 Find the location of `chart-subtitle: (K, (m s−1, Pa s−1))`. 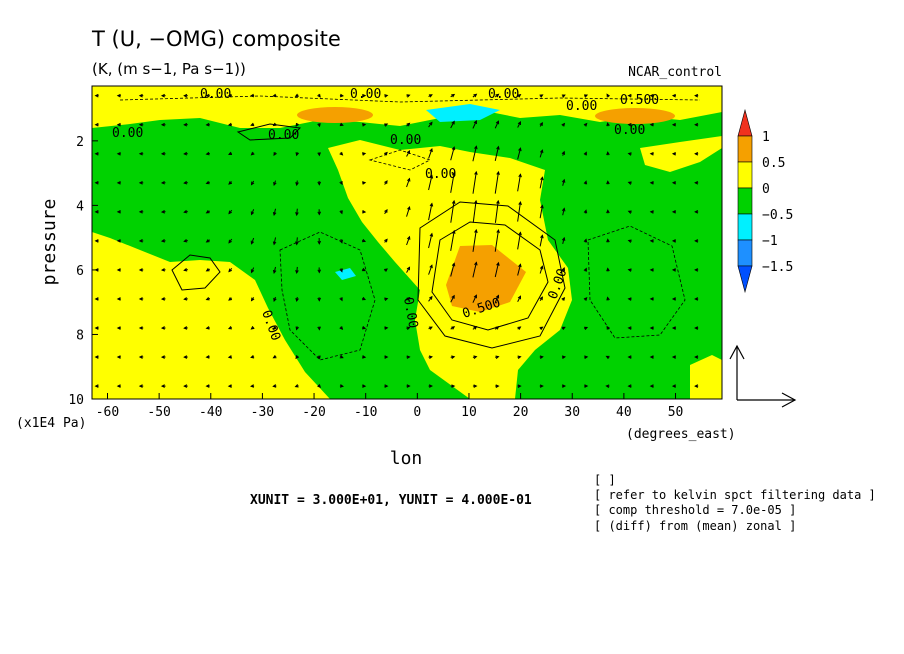

chart-subtitle: (K, (m s−1, Pa s−1)) is located at coordinates (169, 69).